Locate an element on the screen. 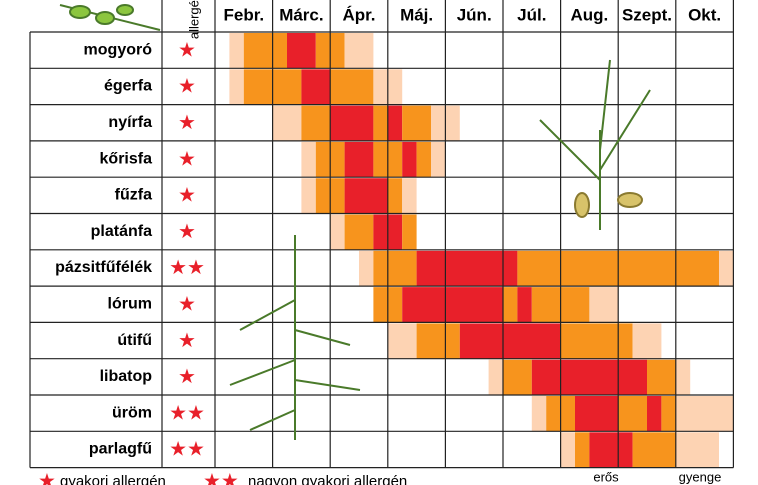 The width and height of the screenshot is (758, 485). month-label: Okt. is located at coordinates (704, 14).